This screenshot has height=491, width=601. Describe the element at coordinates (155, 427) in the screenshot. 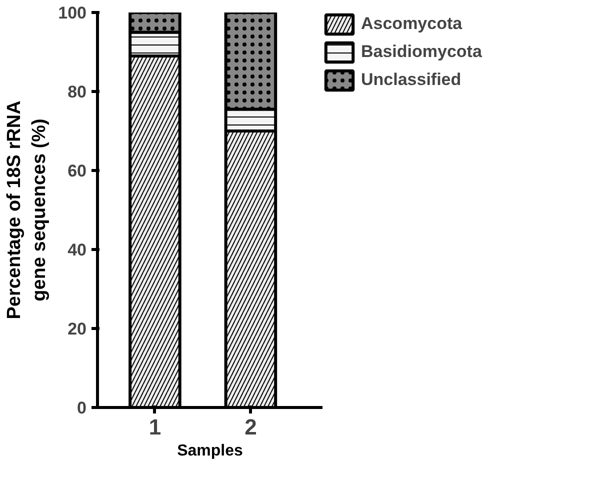

I see `x-tick-label: 1` at that location.